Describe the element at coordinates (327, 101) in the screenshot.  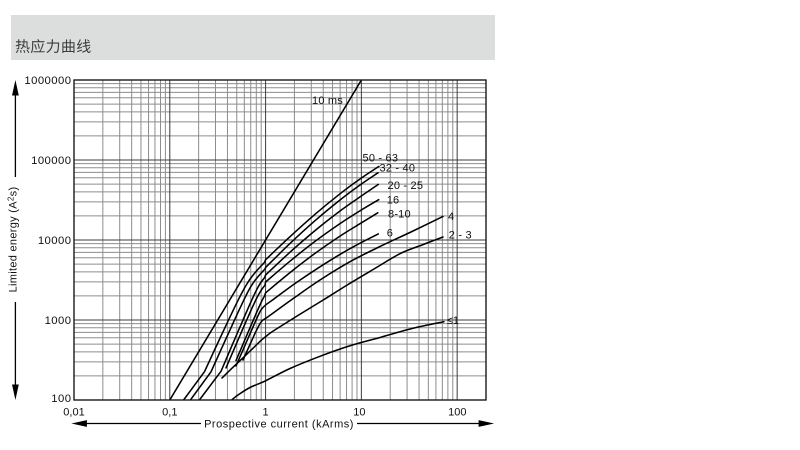
I see `svg-text: 10 ms` at that location.